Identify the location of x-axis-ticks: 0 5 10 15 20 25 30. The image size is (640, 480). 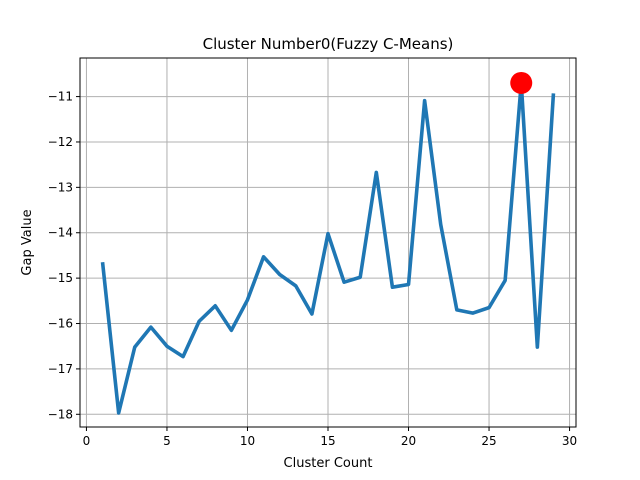
(330, 437).